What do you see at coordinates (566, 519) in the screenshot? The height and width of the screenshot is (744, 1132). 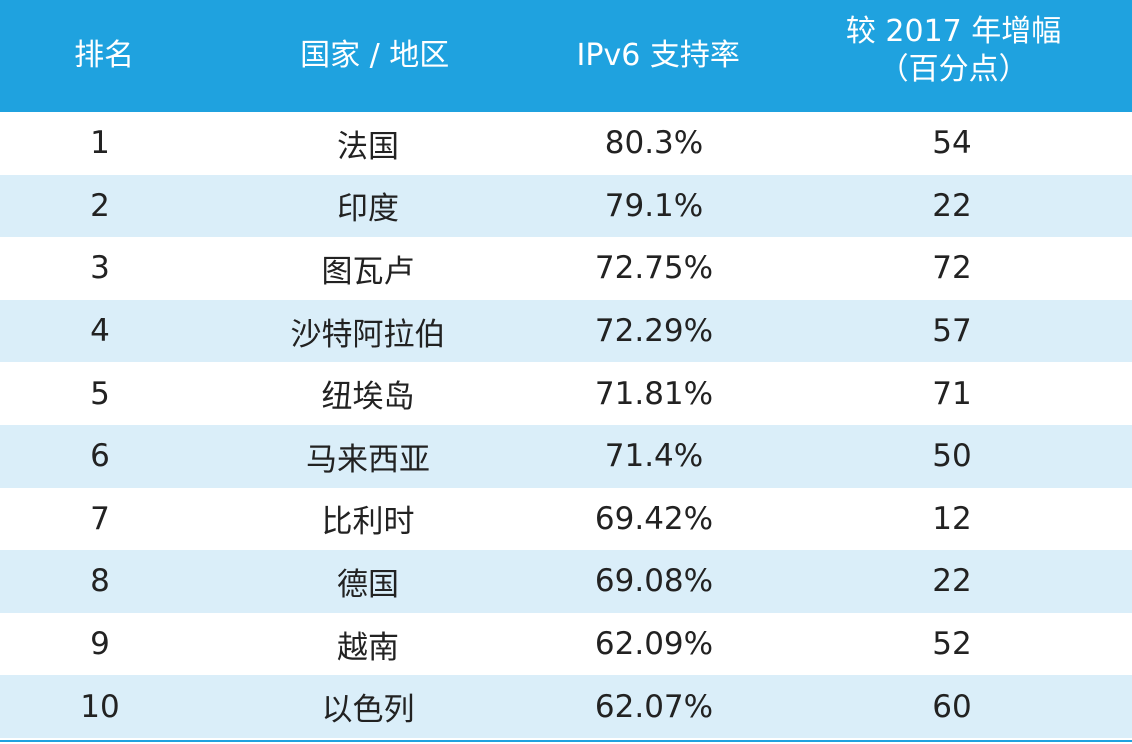 I see `table-row: 7 比利时 69.42% 12` at bounding box center [566, 519].